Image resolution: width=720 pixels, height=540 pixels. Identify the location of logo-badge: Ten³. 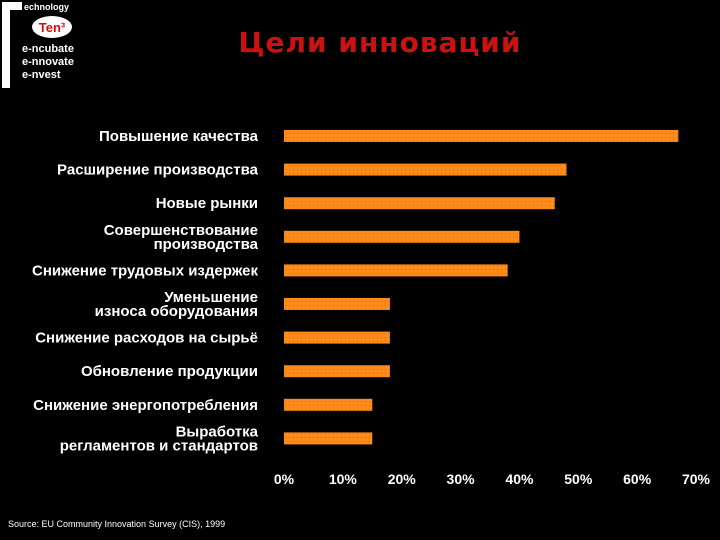
(52, 27).